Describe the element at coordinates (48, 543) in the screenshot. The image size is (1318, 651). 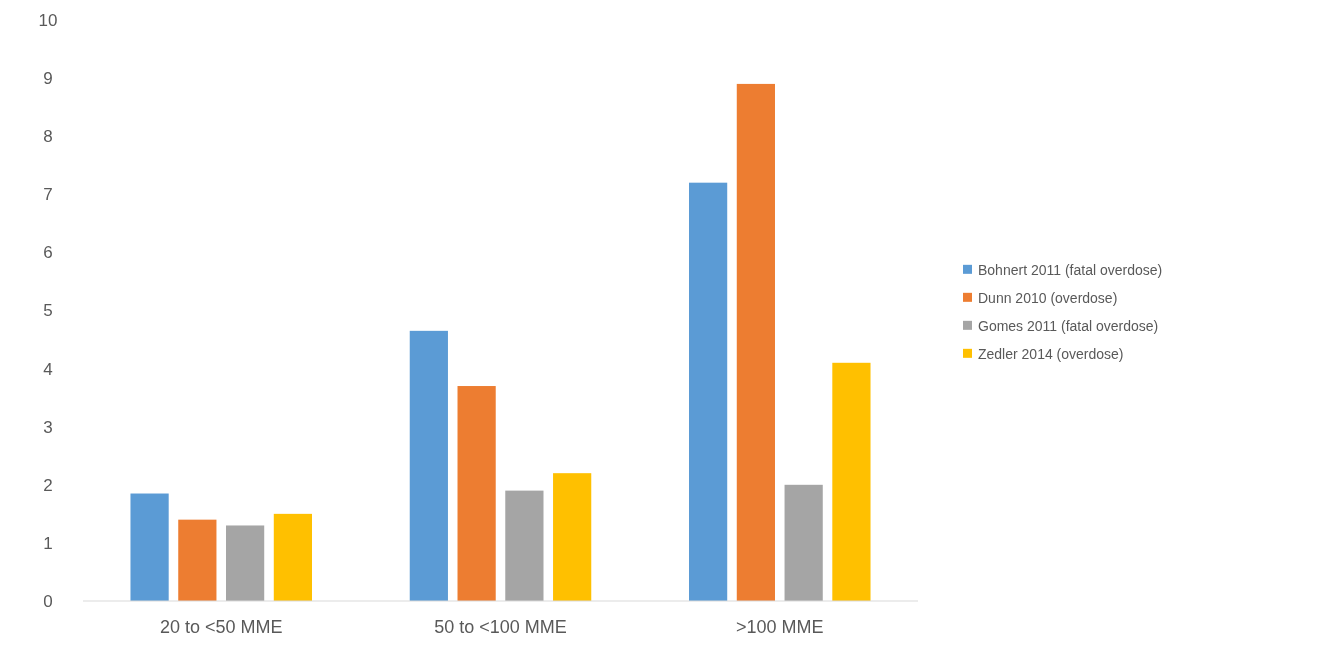
I see `y-tick-label: 1` at that location.